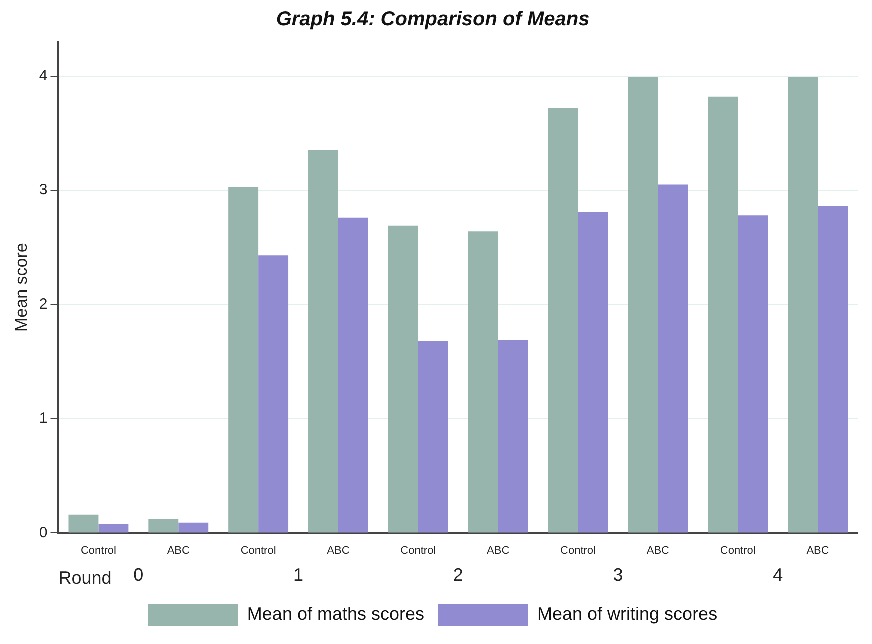 This screenshot has height=644, width=872. What do you see at coordinates (43, 533) in the screenshot?
I see `y-tick-label: 0` at bounding box center [43, 533].